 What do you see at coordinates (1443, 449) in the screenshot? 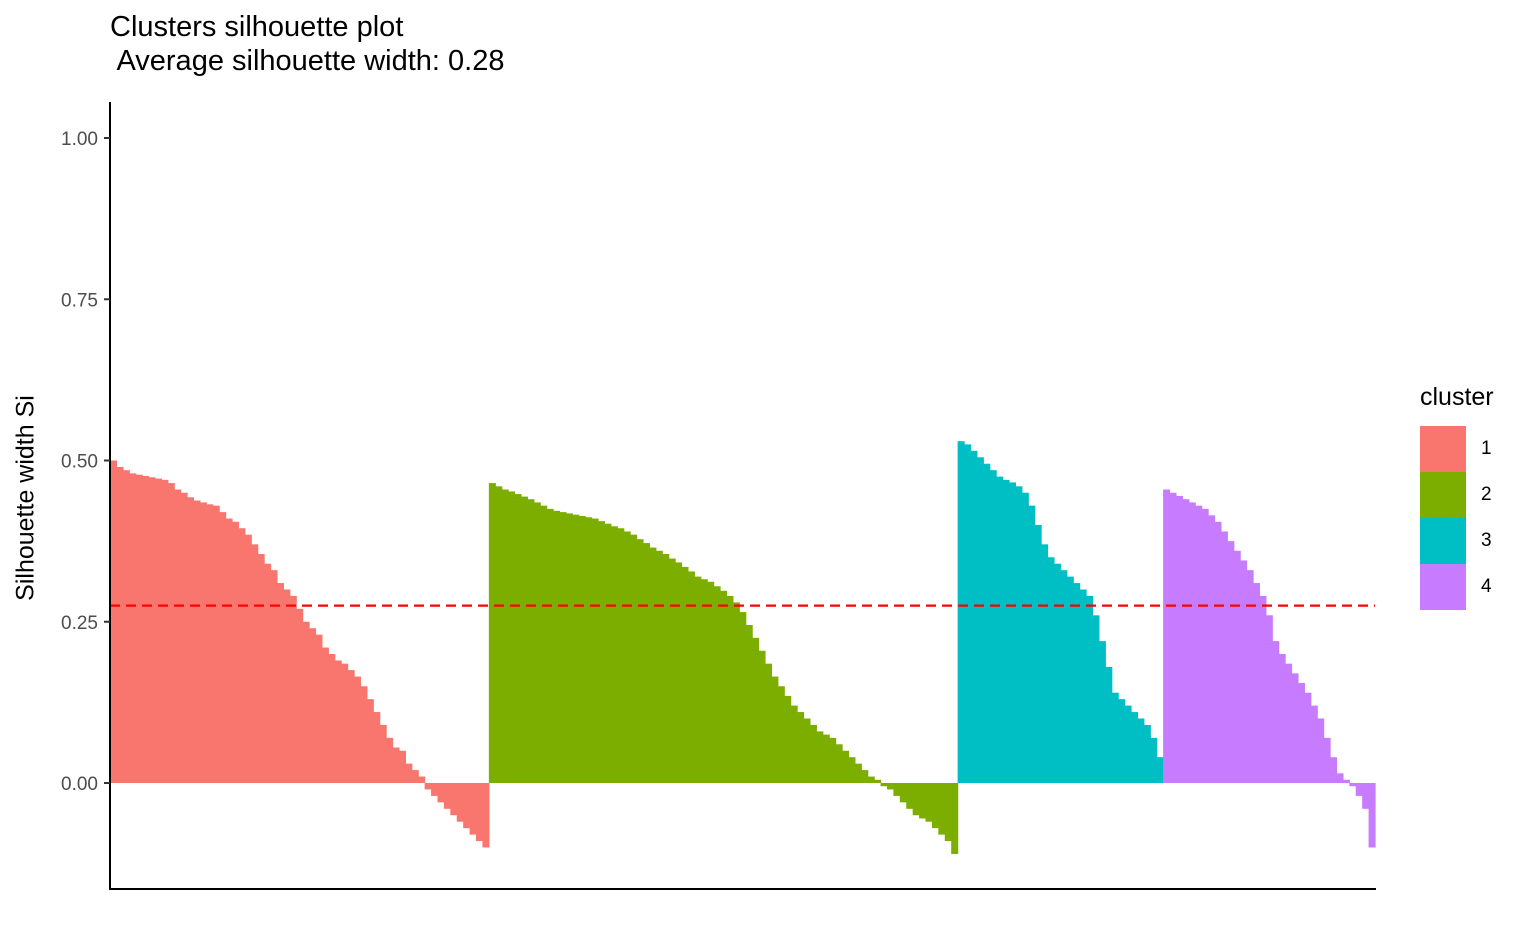
I see `legend-swatch` at bounding box center [1443, 449].